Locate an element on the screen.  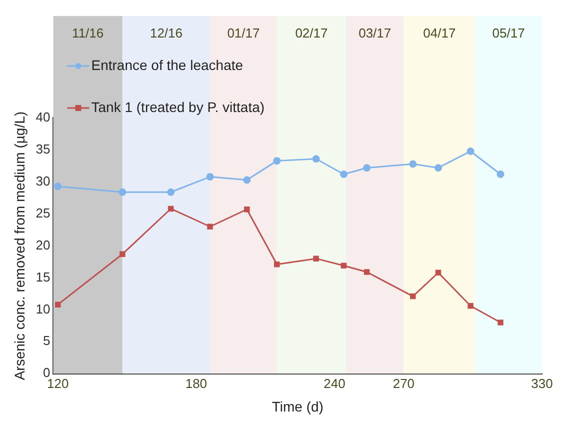
band-label: 02/17 is located at coordinates (311, 33).